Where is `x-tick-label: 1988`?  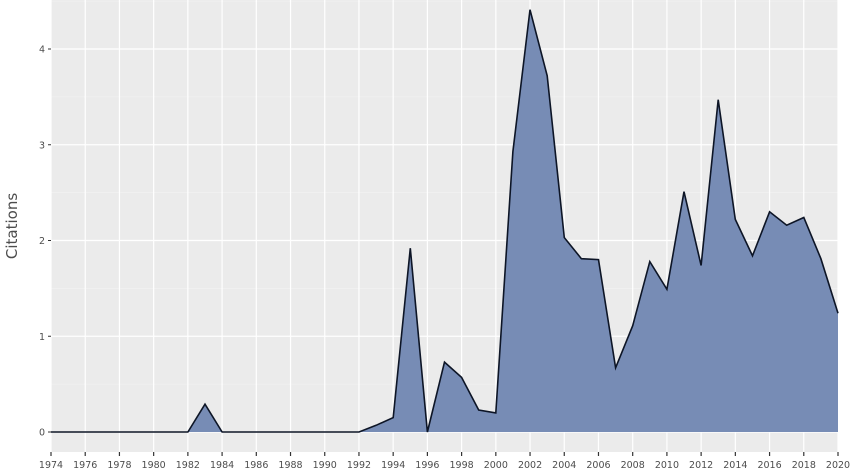 x-tick-label: 1988 is located at coordinates (290, 465).